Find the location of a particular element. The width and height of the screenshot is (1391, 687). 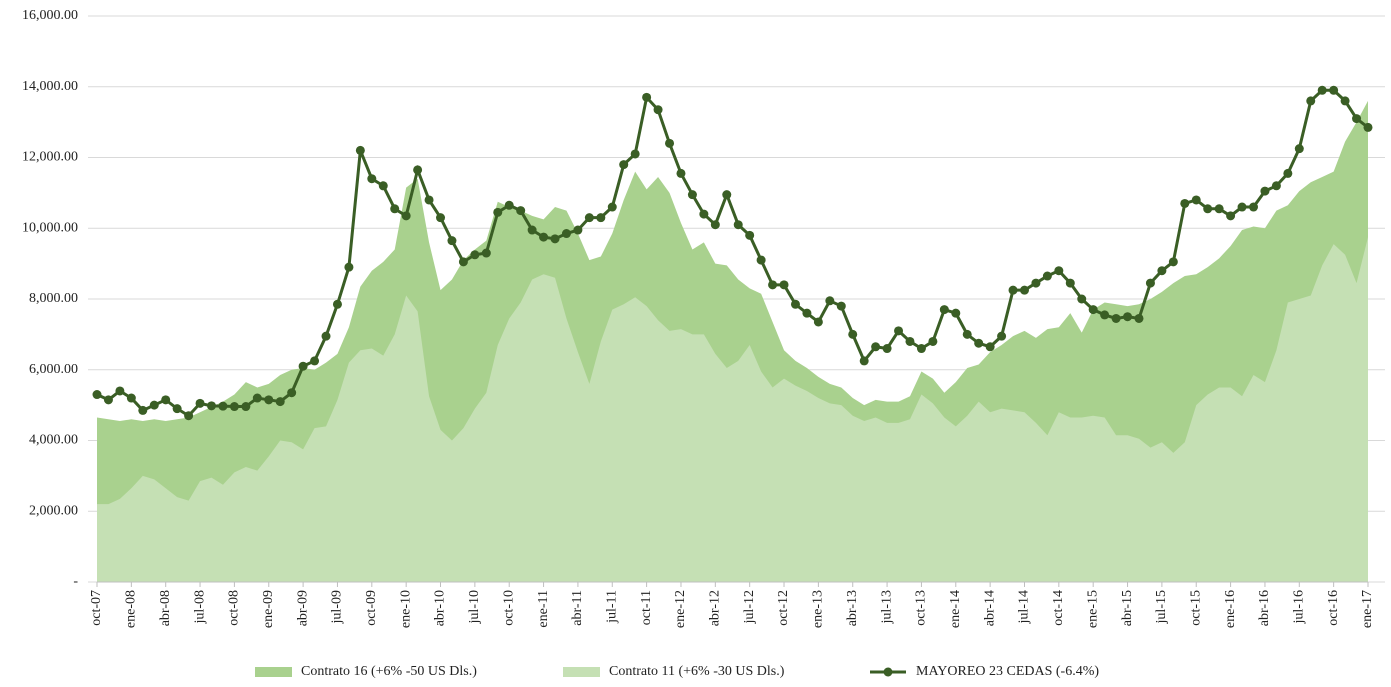

y-tick-label: 6,000.00 is located at coordinates (53, 369).